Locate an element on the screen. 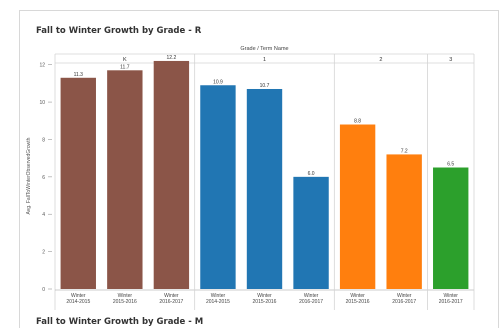 The image size is (504, 328). grade-header-K: K is located at coordinates (125, 60).